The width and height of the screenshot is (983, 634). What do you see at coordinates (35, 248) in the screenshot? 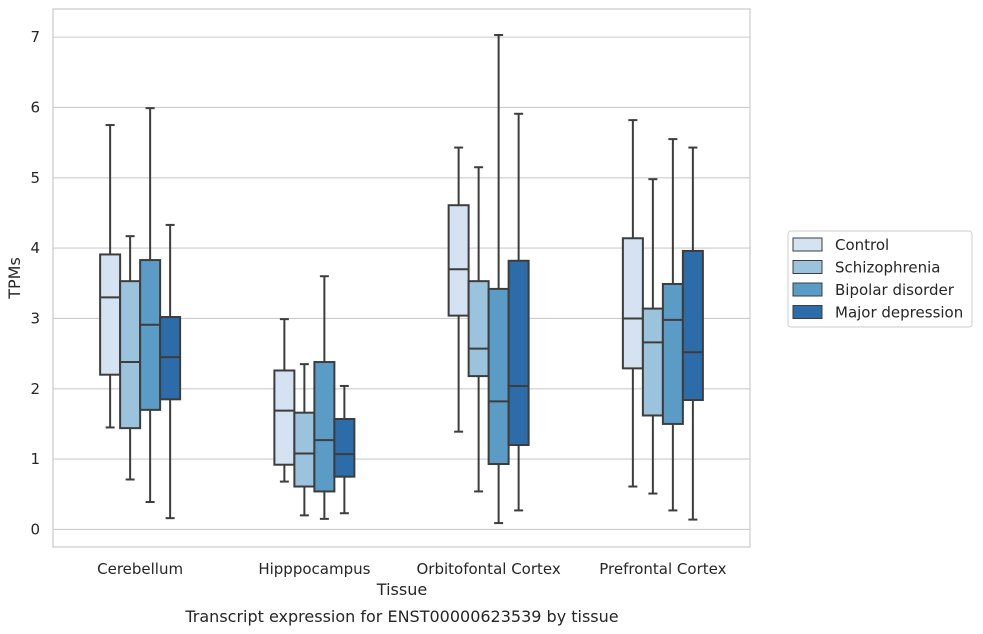
I see `y-tick-label: 4` at bounding box center [35, 248].